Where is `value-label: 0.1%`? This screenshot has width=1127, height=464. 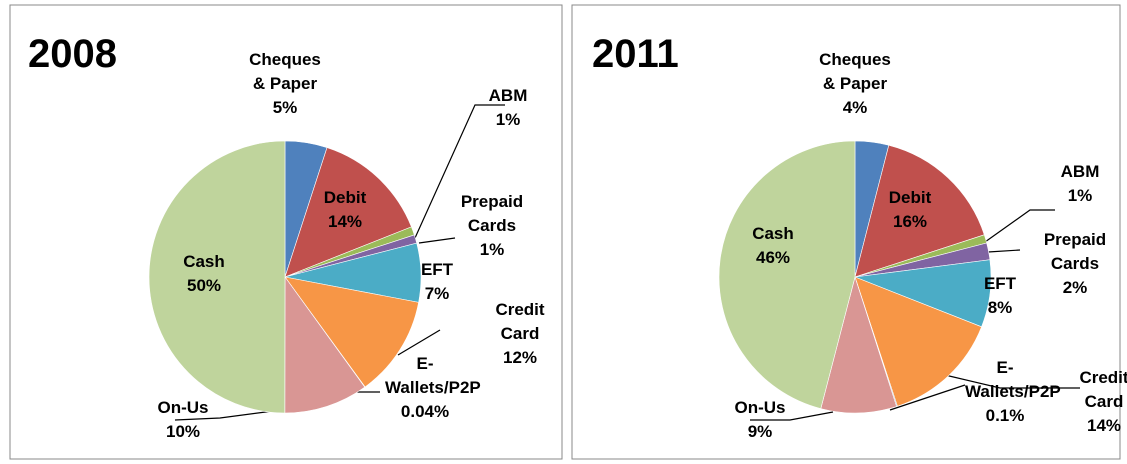 value-label: 0.1% is located at coordinates (1005, 415).